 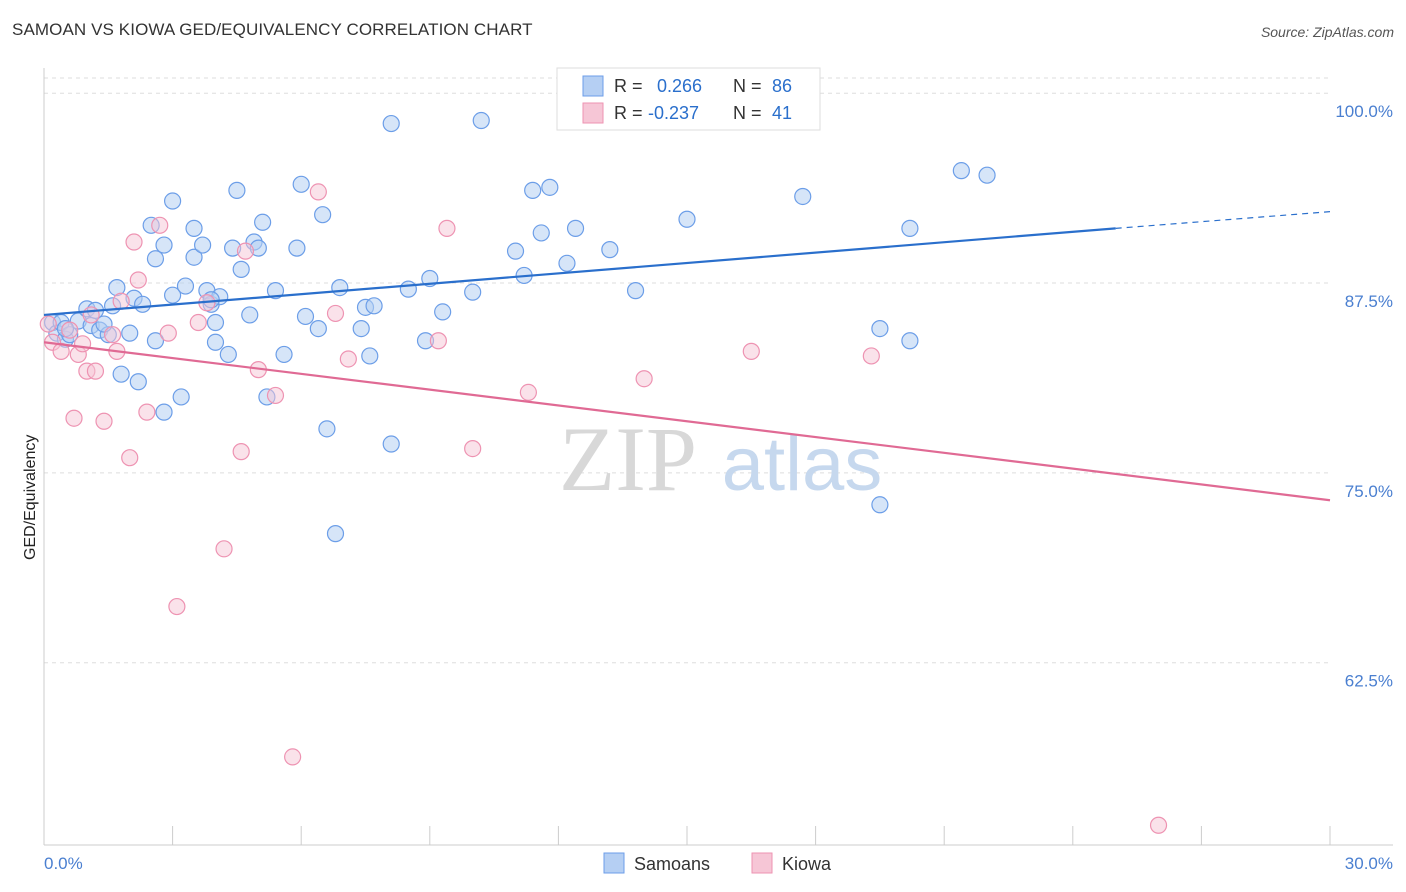 I want to click on samoans-trend-line, so click(x=579, y=272).